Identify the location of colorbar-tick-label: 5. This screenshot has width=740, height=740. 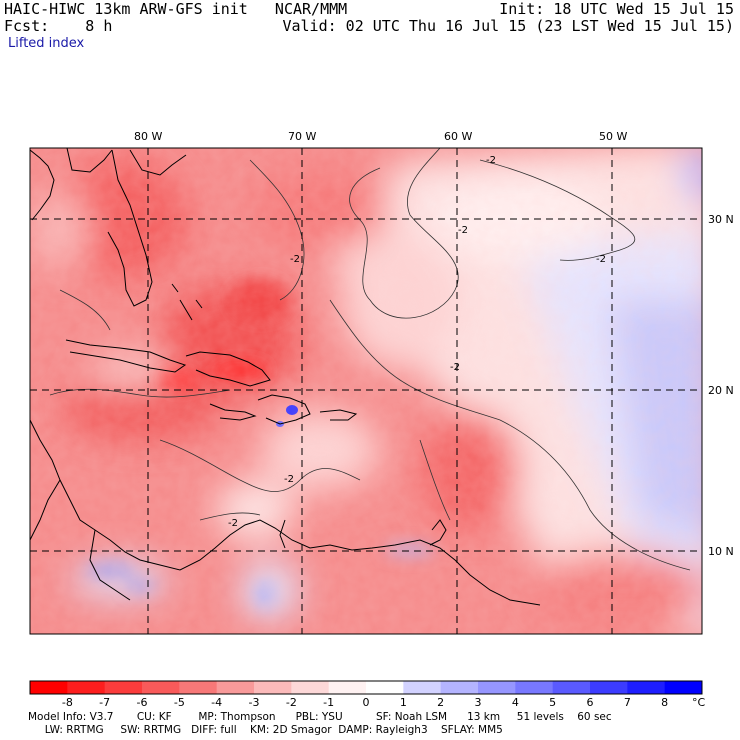
(552, 702).